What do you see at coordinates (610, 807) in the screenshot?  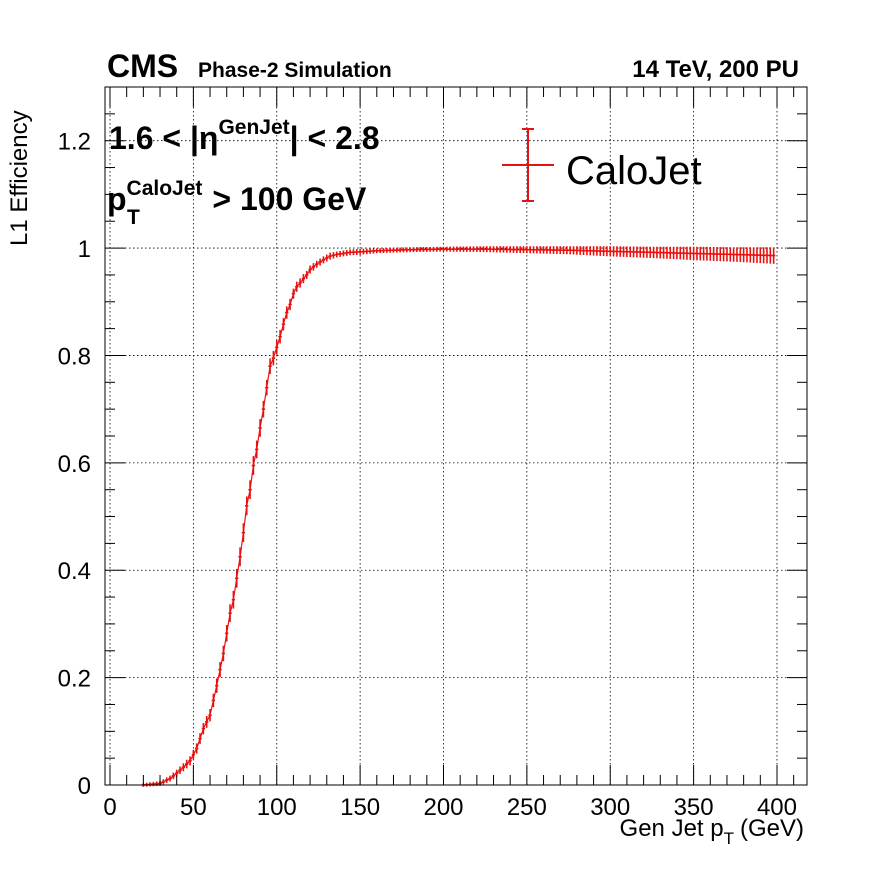 I see `x-tick-label: 300` at bounding box center [610, 807].